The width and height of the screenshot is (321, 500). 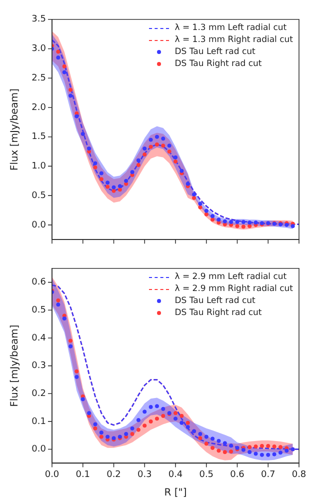 I want to click on x-tick-label: 0.7, so click(x=268, y=475).